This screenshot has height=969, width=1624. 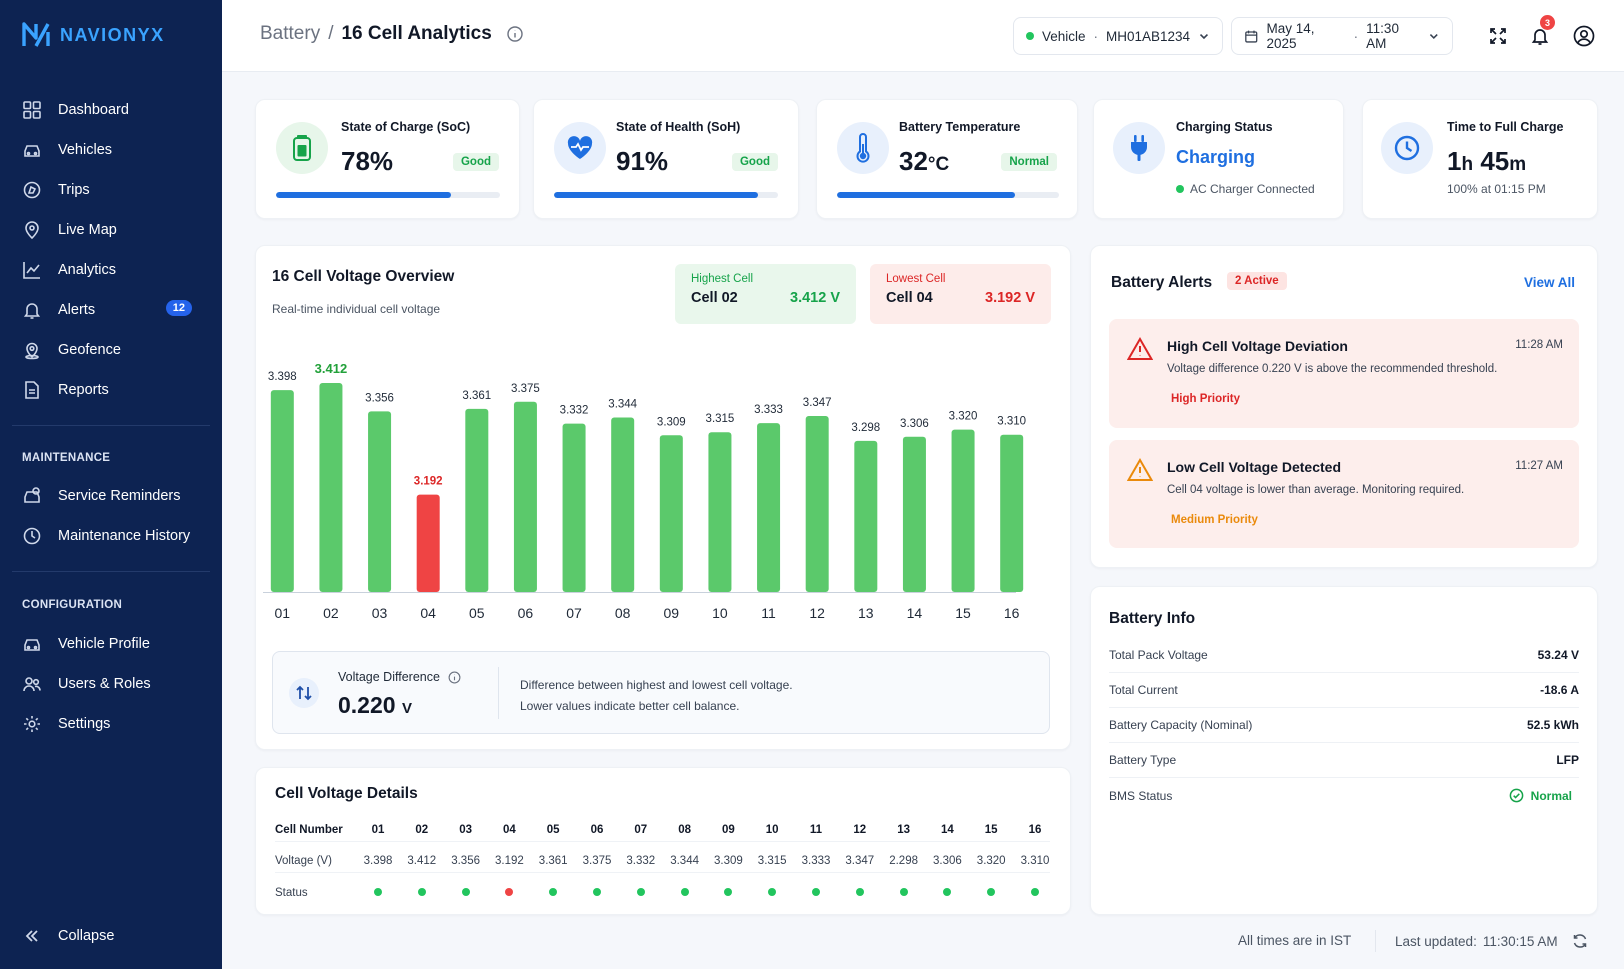 I want to click on user-menu-button, so click(x=1584, y=36).